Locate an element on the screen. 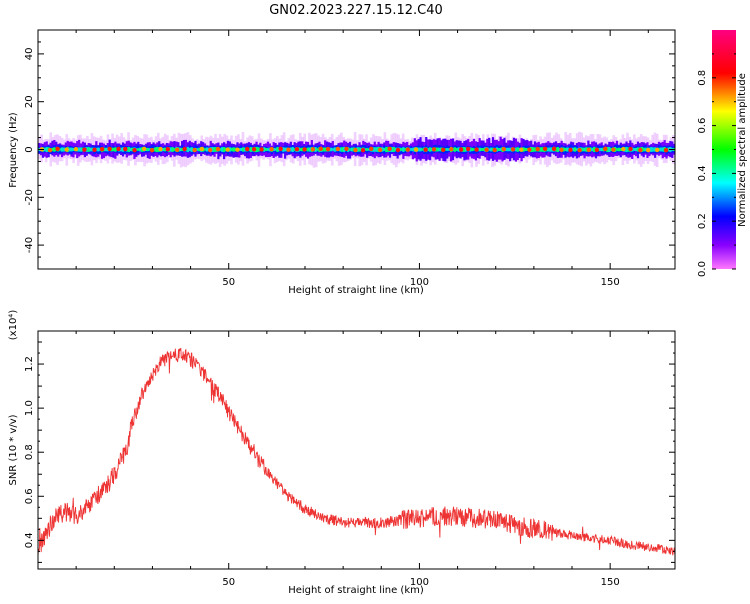  spectrogram-x-axis-label: Height of straight line (km) is located at coordinates (356, 290).